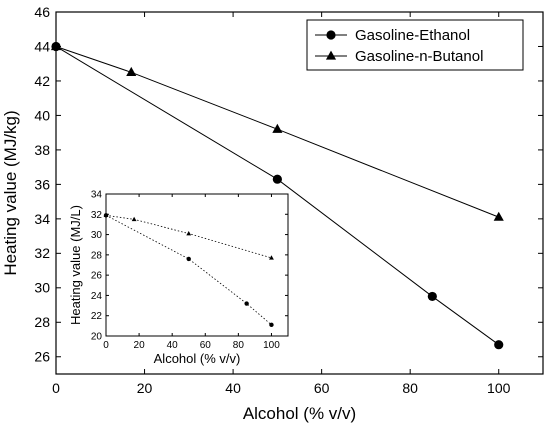 This screenshot has height=424, width=550. What do you see at coordinates (42, 322) in the screenshot?
I see `main-y-tick-label: 28` at bounding box center [42, 322].